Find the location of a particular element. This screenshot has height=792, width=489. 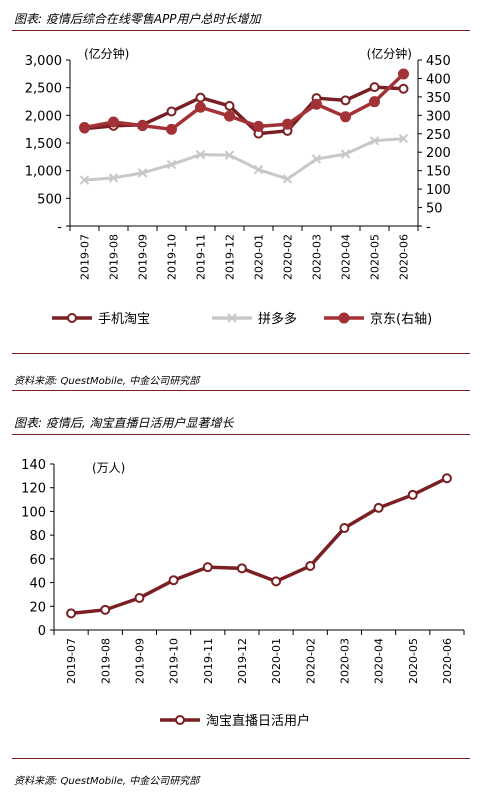

legend-0-label: 手机淘宝 is located at coordinates (124, 319).